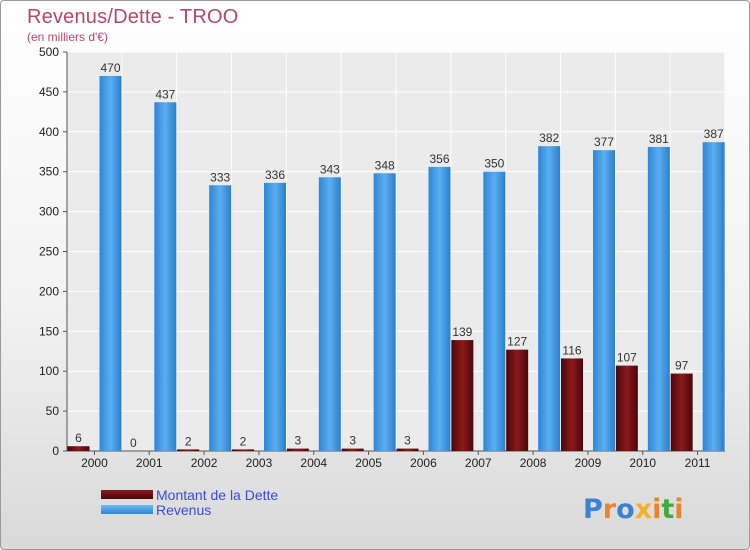  Describe the element at coordinates (368, 463) in the screenshot. I see `x-tick-label-2005: 2005` at that location.